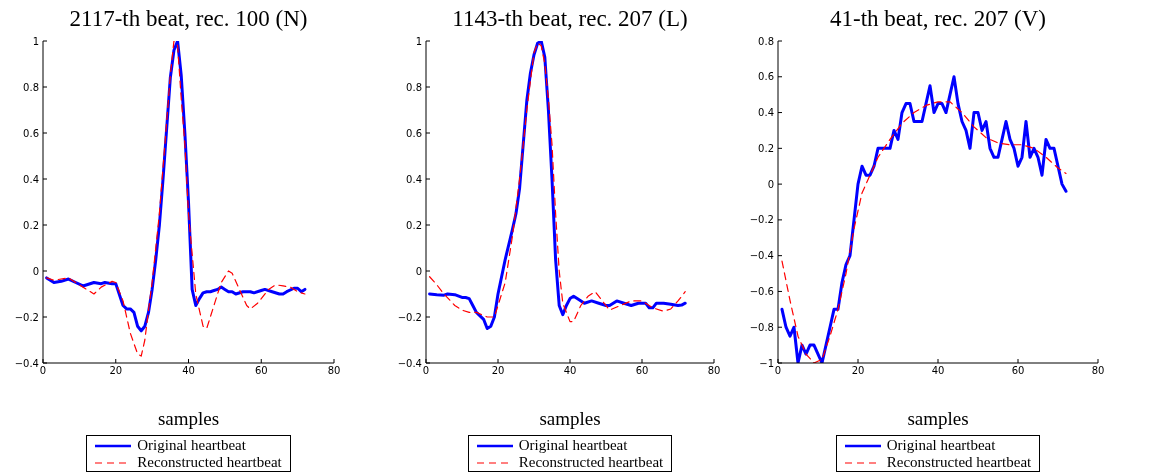 Image resolution: width=1172 pixels, height=472 pixels. Describe the element at coordinates (766, 363) in the screenshot. I see `y-tick-label: −1` at that location.